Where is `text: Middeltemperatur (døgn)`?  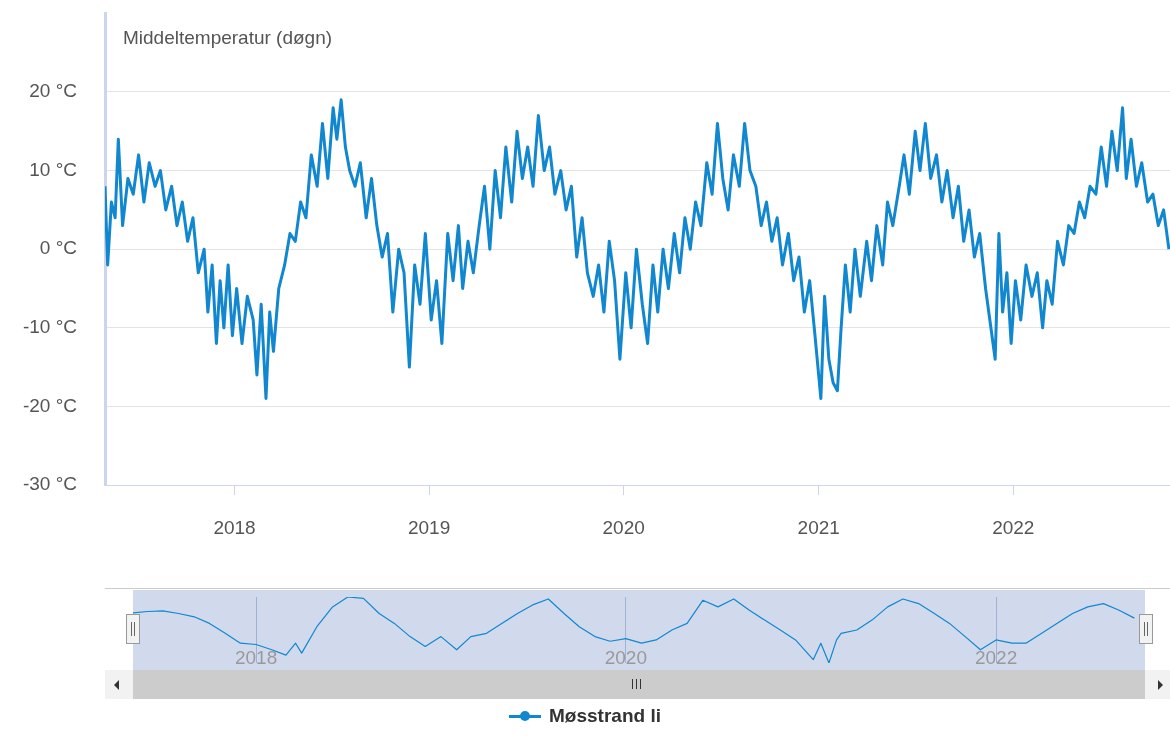
text: Middeltemperatur (døgn) is located at coordinates (228, 38).